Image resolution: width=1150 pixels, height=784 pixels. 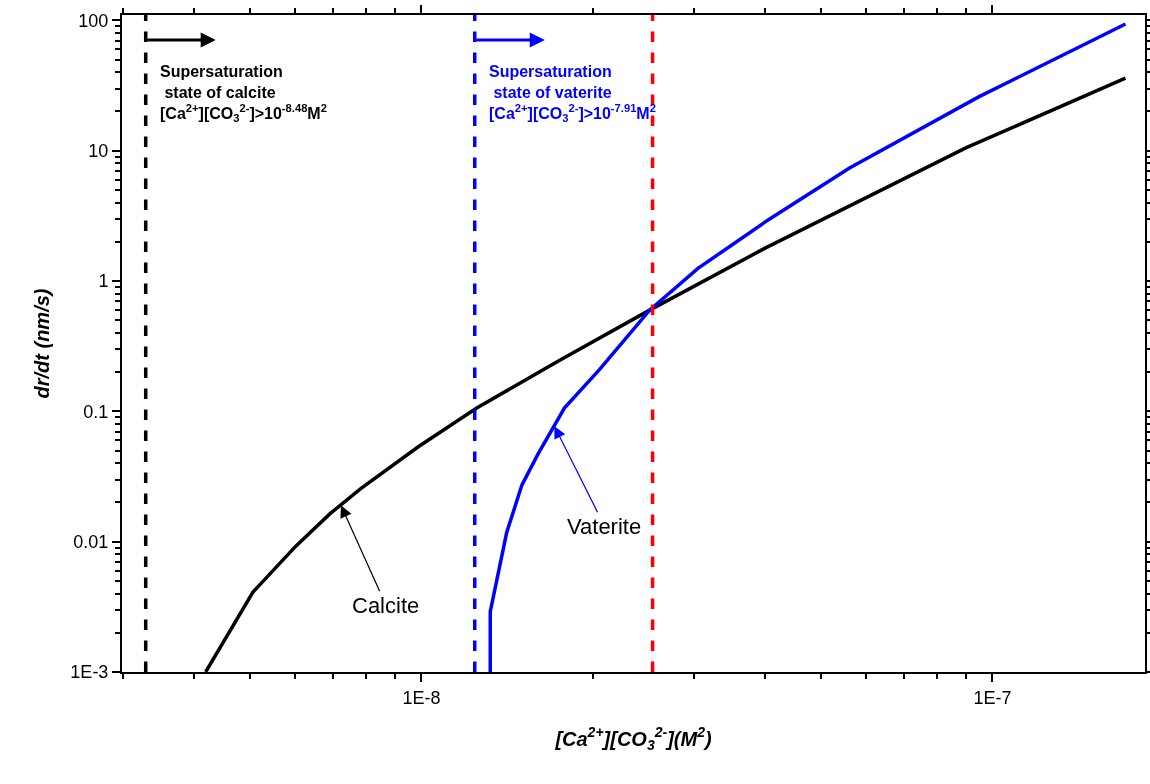 What do you see at coordinates (98, 151) in the screenshot?
I see `y-tick-label: 10` at bounding box center [98, 151].